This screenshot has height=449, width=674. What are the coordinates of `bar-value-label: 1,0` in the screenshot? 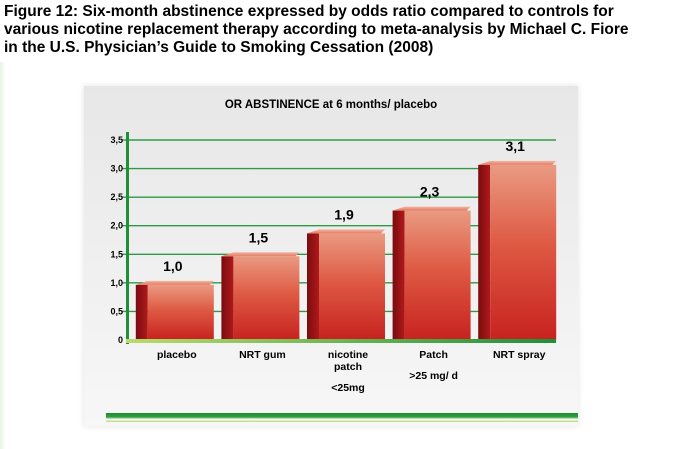 It's located at (173, 266).